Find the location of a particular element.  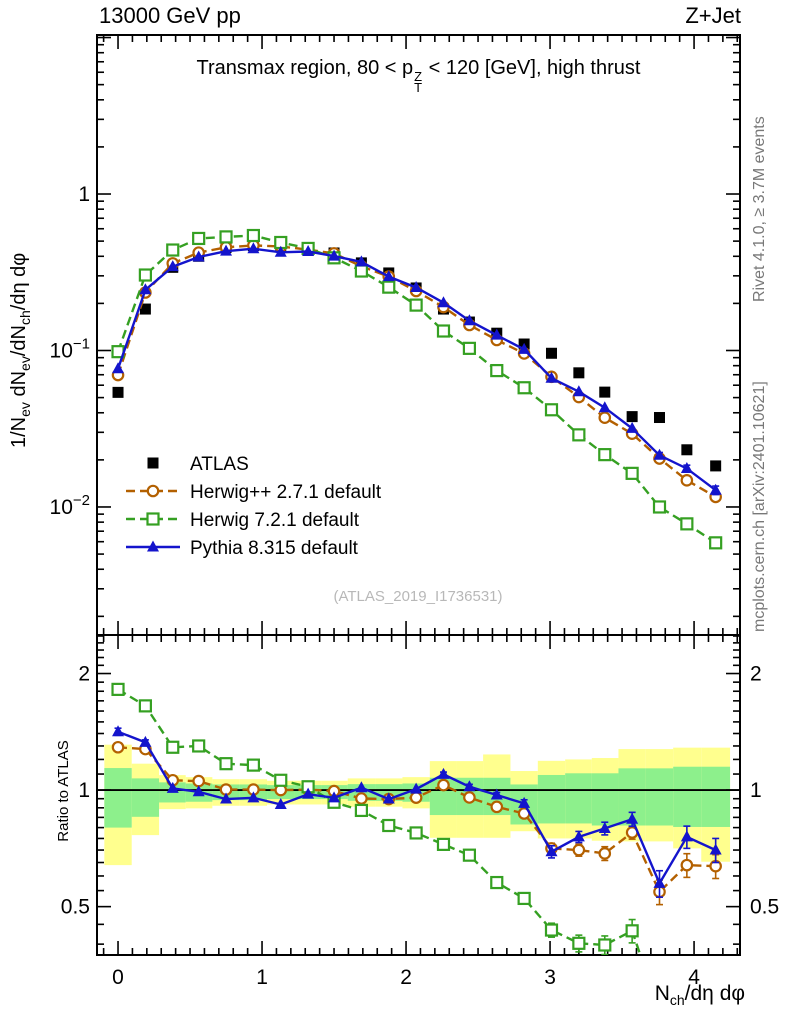

legend-marker-herwig-2-7-1-default-icon is located at coordinates (153, 491).